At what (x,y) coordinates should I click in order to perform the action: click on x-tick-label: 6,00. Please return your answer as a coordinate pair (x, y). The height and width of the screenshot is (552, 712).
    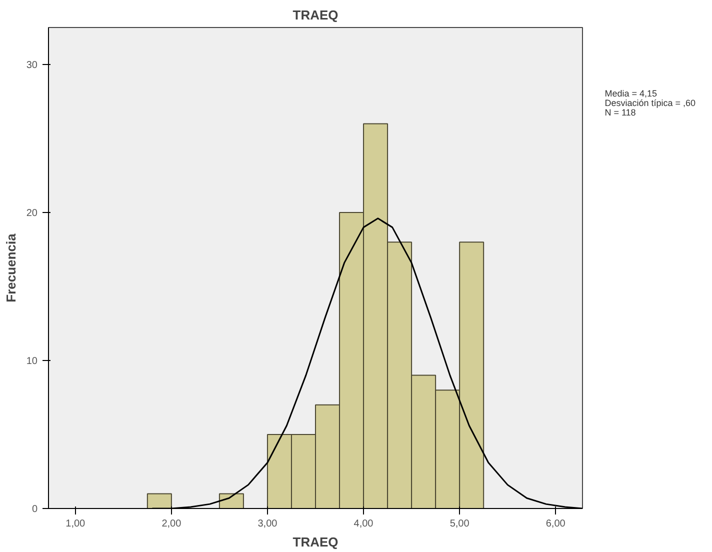
    Looking at the image, I should click on (556, 524).